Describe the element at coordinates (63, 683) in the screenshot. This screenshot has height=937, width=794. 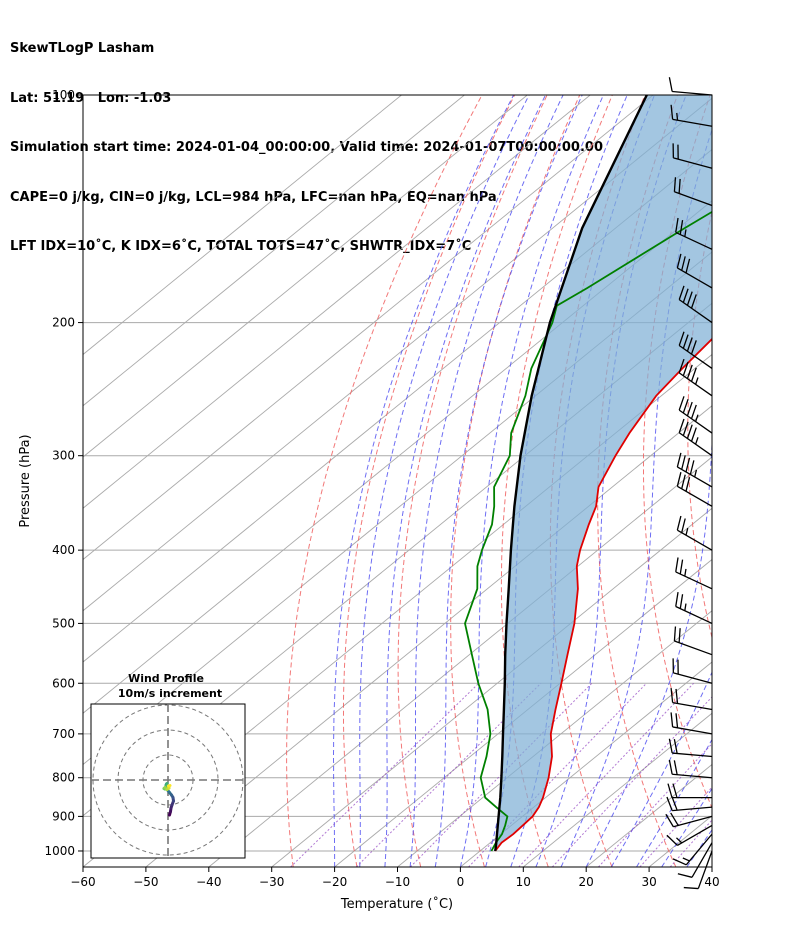
I see `y-tick-label: 600` at that location.